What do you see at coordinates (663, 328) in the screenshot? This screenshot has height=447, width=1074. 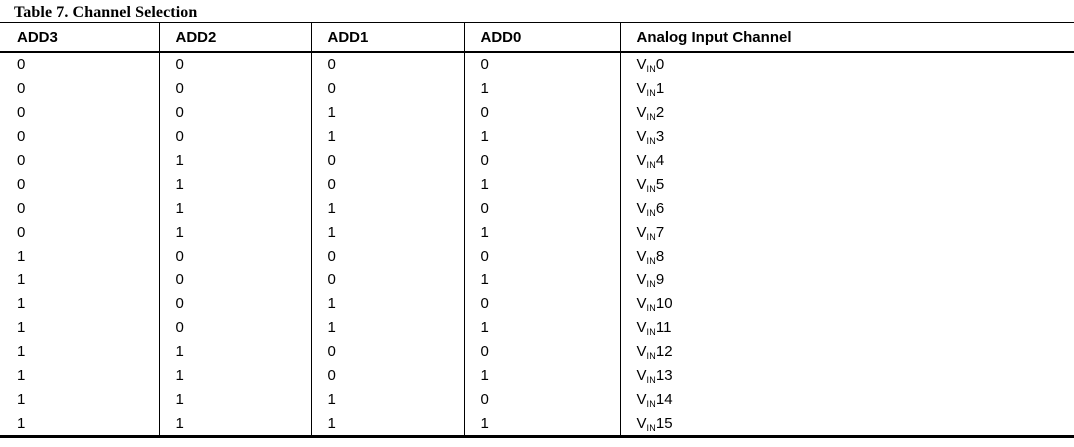 I see `channel-number: 11` at bounding box center [663, 328].